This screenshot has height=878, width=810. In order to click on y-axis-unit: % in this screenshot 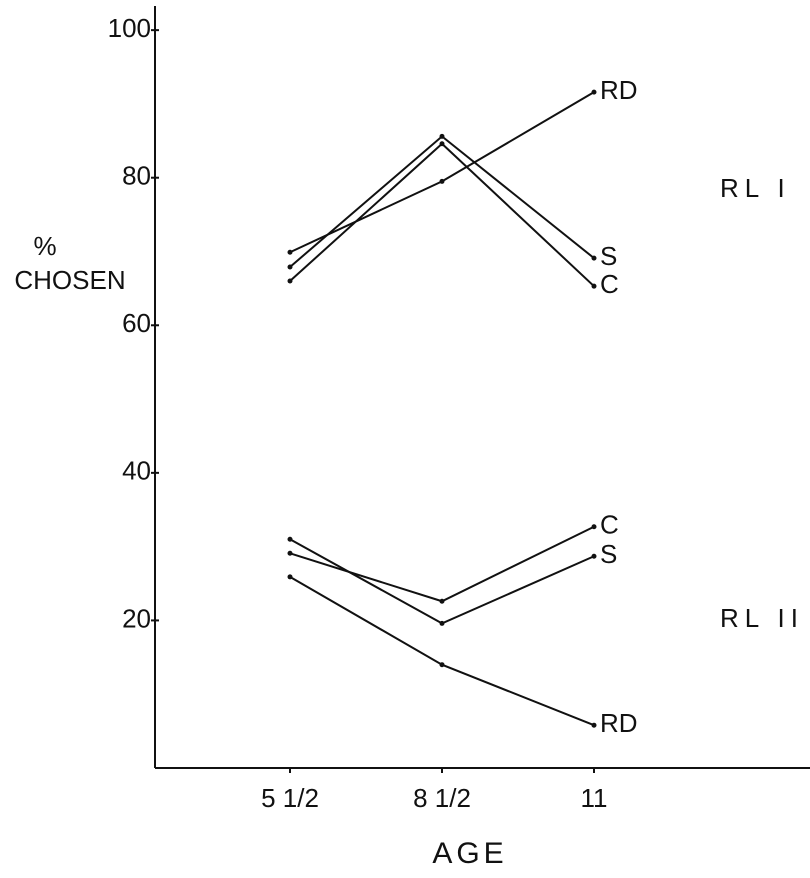, I will do `click(44, 246)`.